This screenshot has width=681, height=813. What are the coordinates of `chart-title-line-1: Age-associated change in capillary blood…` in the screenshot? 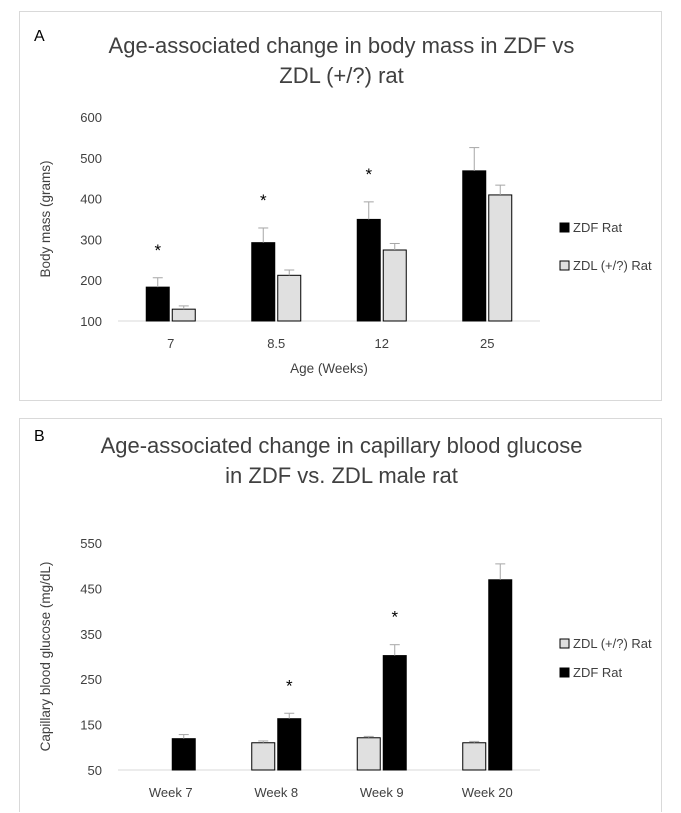 It's located at (341, 445).